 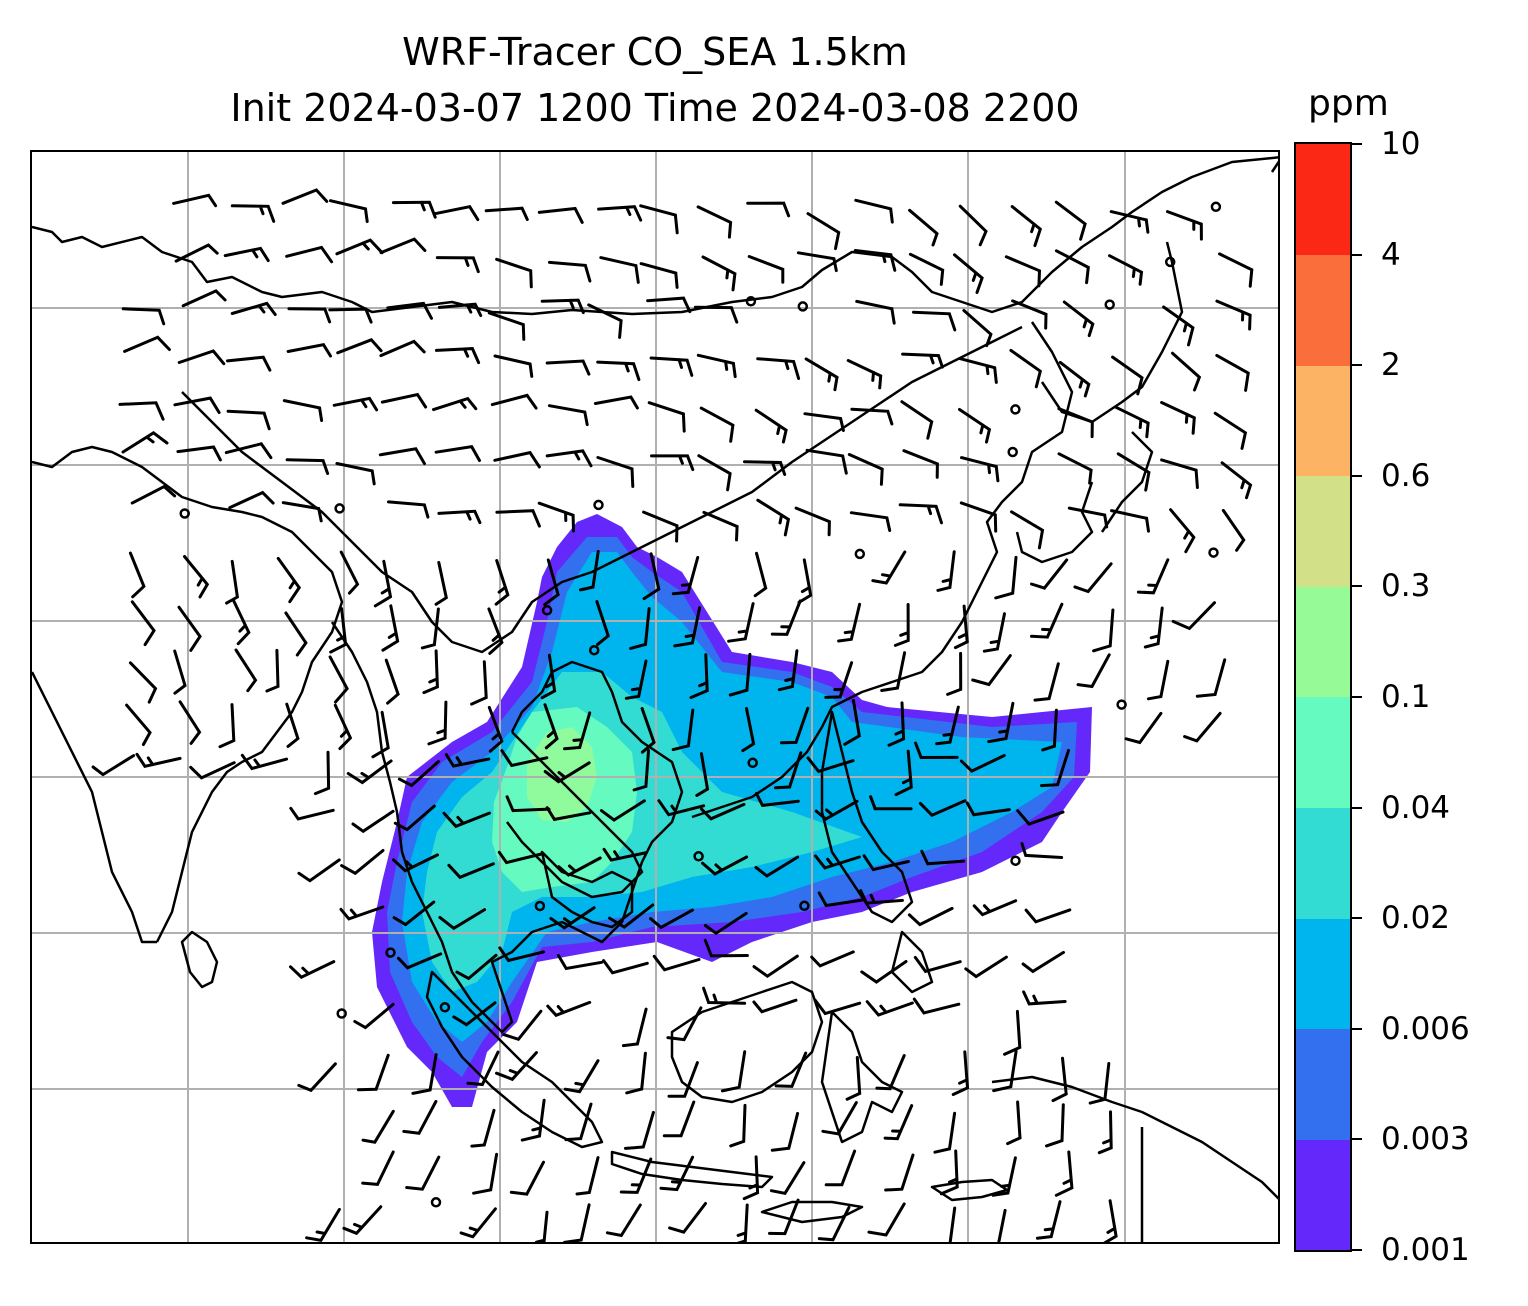 I want to click on colorbar-tick-mark, so click(x=1357, y=1250).